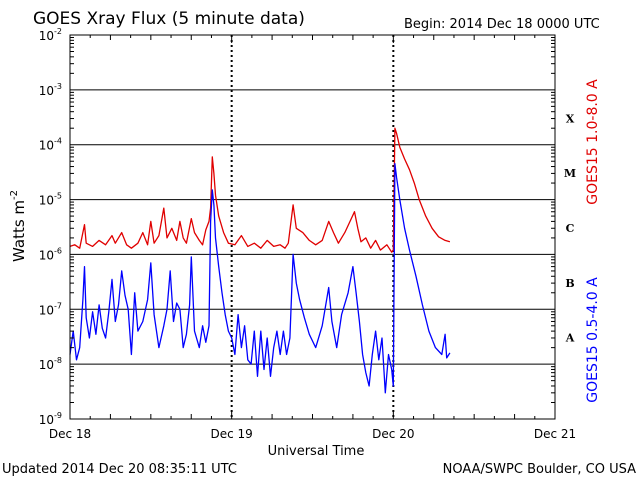 The width and height of the screenshot is (640, 480). Describe the element at coordinates (570, 338) in the screenshot. I see `flare-class-label: A` at that location.